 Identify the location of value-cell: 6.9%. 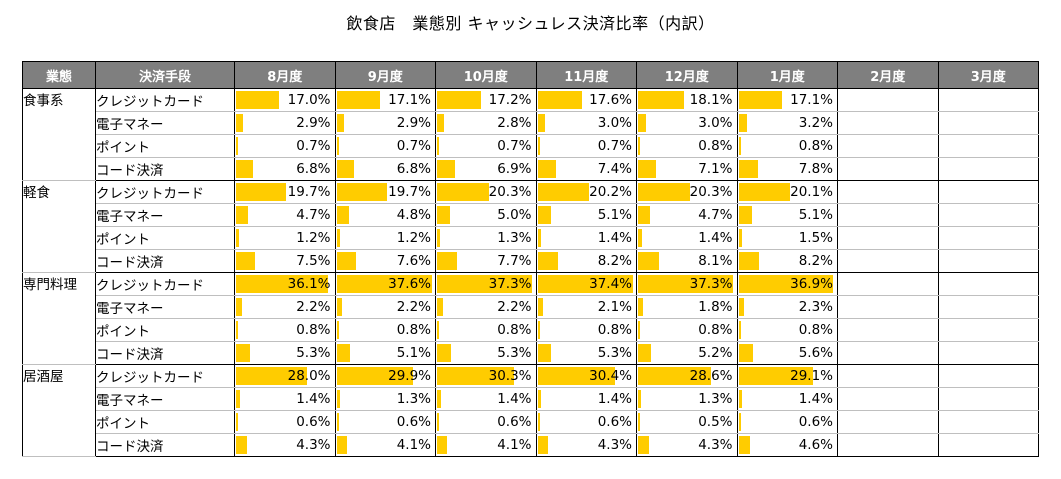
(486, 169).